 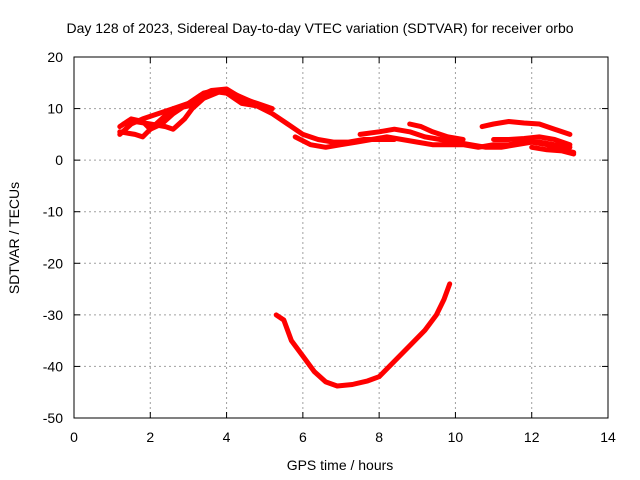 What do you see at coordinates (532, 141) in the screenshot?
I see `series-line-track-i` at bounding box center [532, 141].